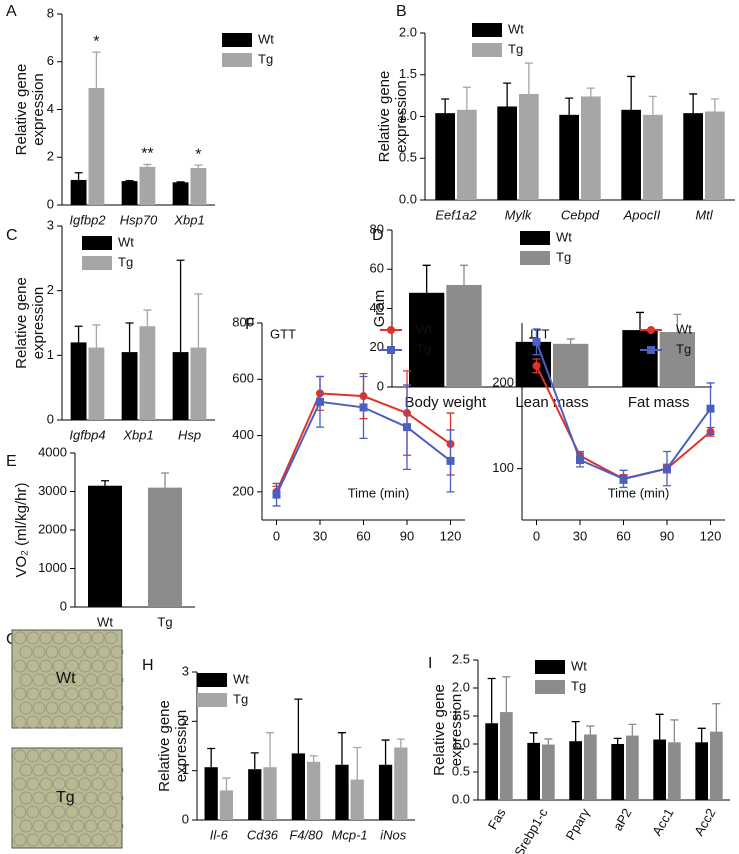 Image resolution: width=739 pixels, height=854 pixels. Describe the element at coordinates (181, 746) in the screenshot. I see `y-axis-label: expression` at that location.